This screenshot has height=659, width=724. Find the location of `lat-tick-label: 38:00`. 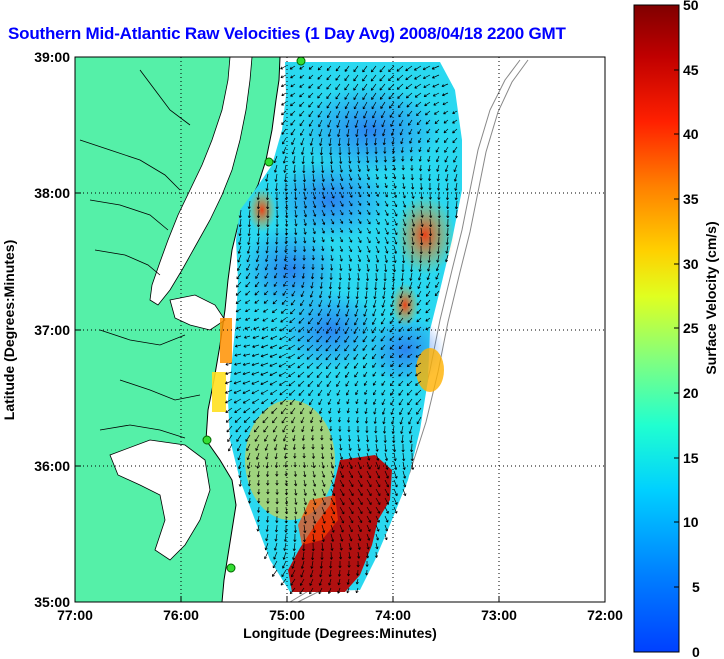

lat-tick-label: 38:00 is located at coordinates (52, 193).